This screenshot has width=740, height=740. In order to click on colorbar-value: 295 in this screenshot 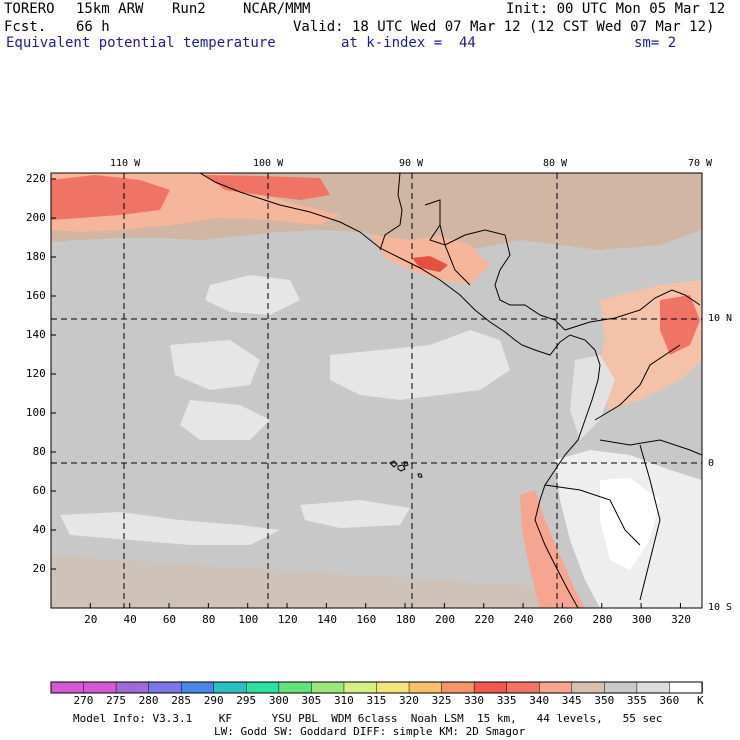, I will do `click(246, 700)`.